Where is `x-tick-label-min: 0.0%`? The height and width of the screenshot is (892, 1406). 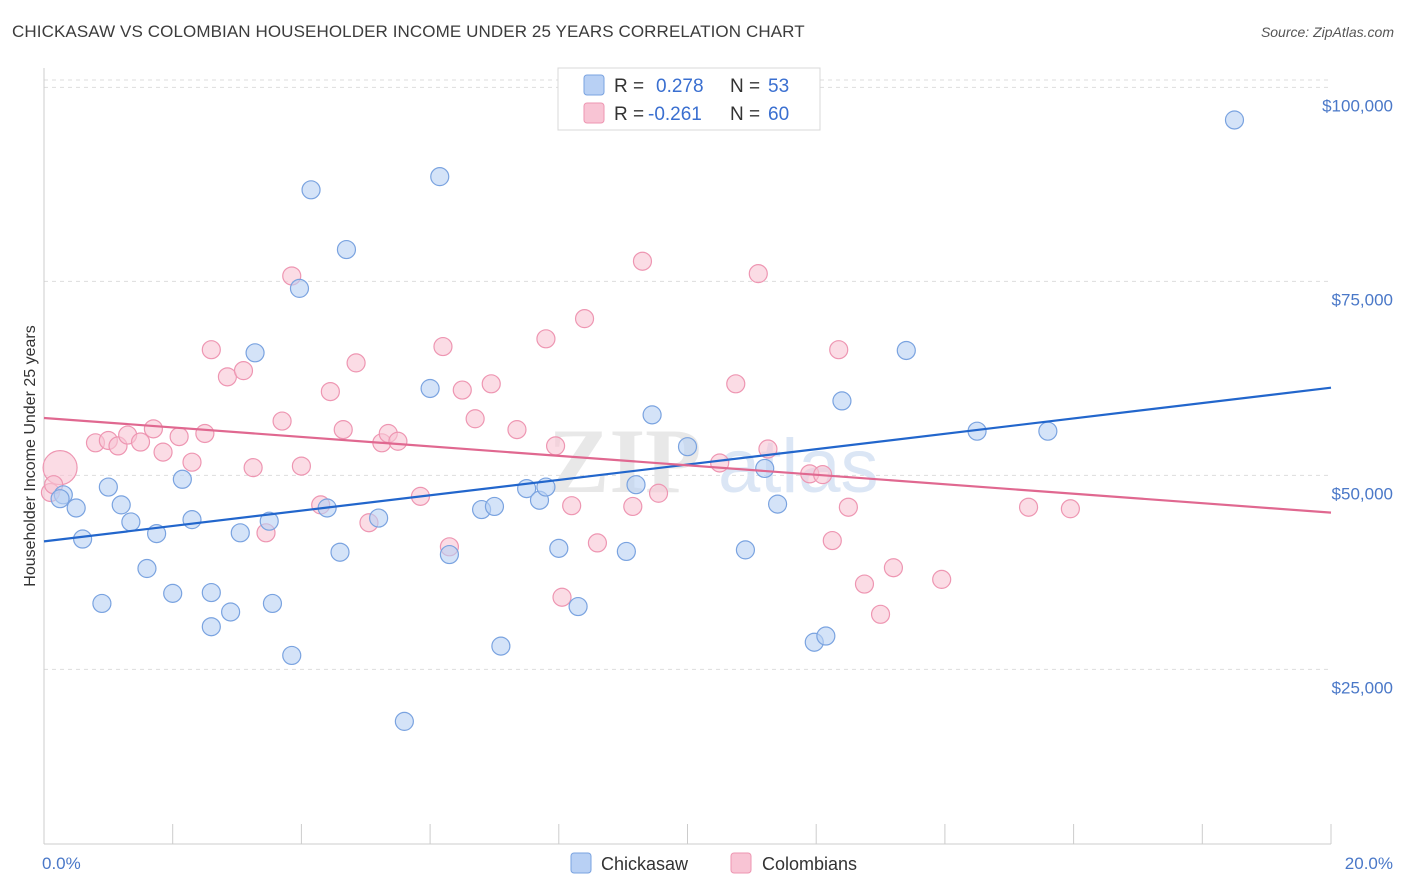 x-tick-label-min: 0.0% is located at coordinates (61, 863).